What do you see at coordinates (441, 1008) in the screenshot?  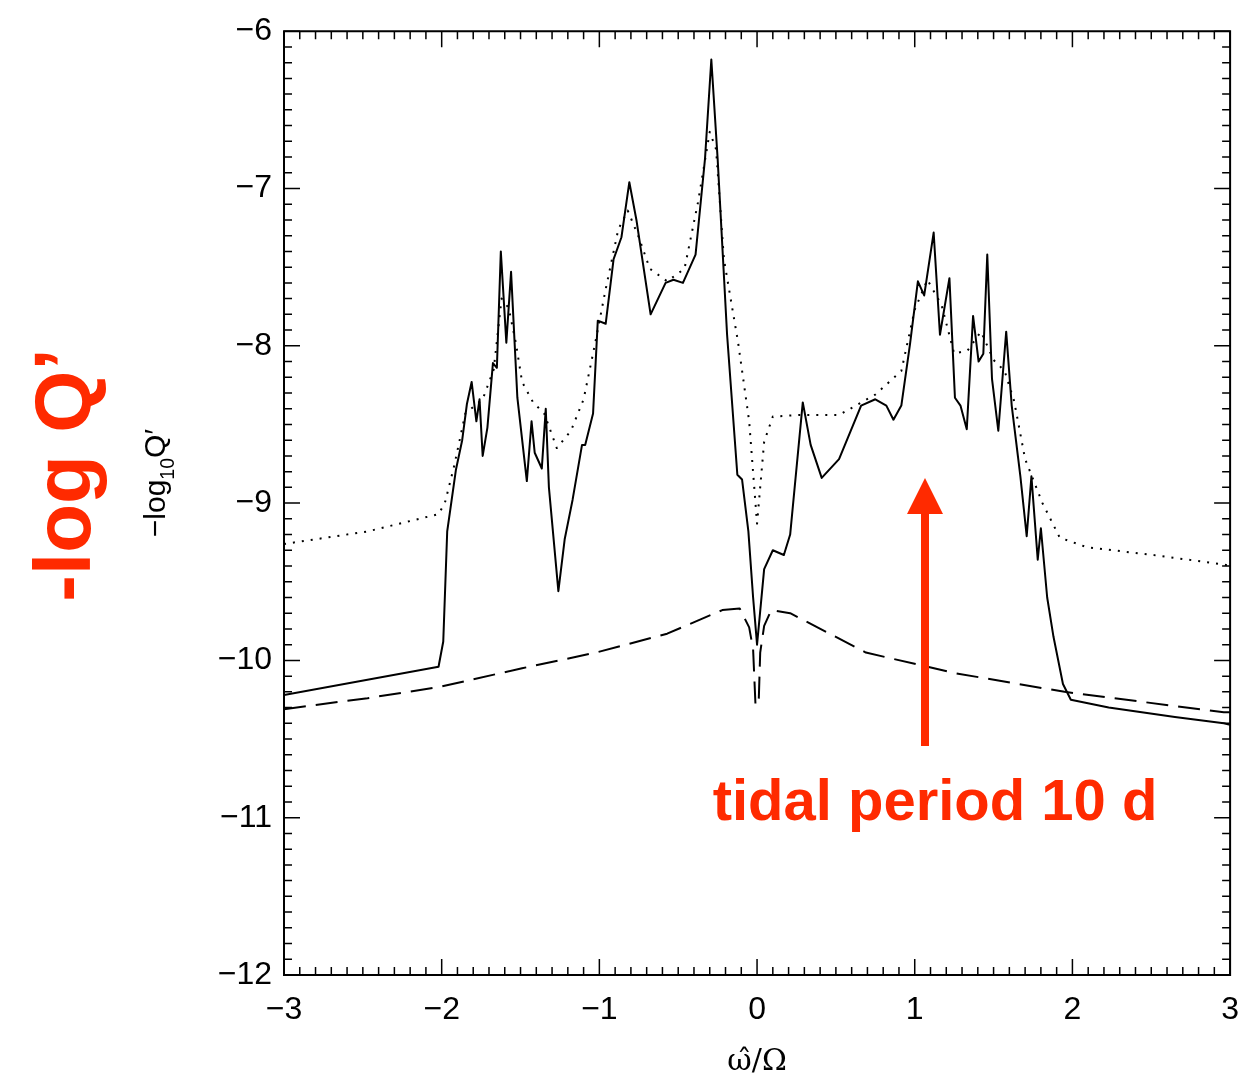 I see `x-tick-label: −2` at bounding box center [441, 1008].